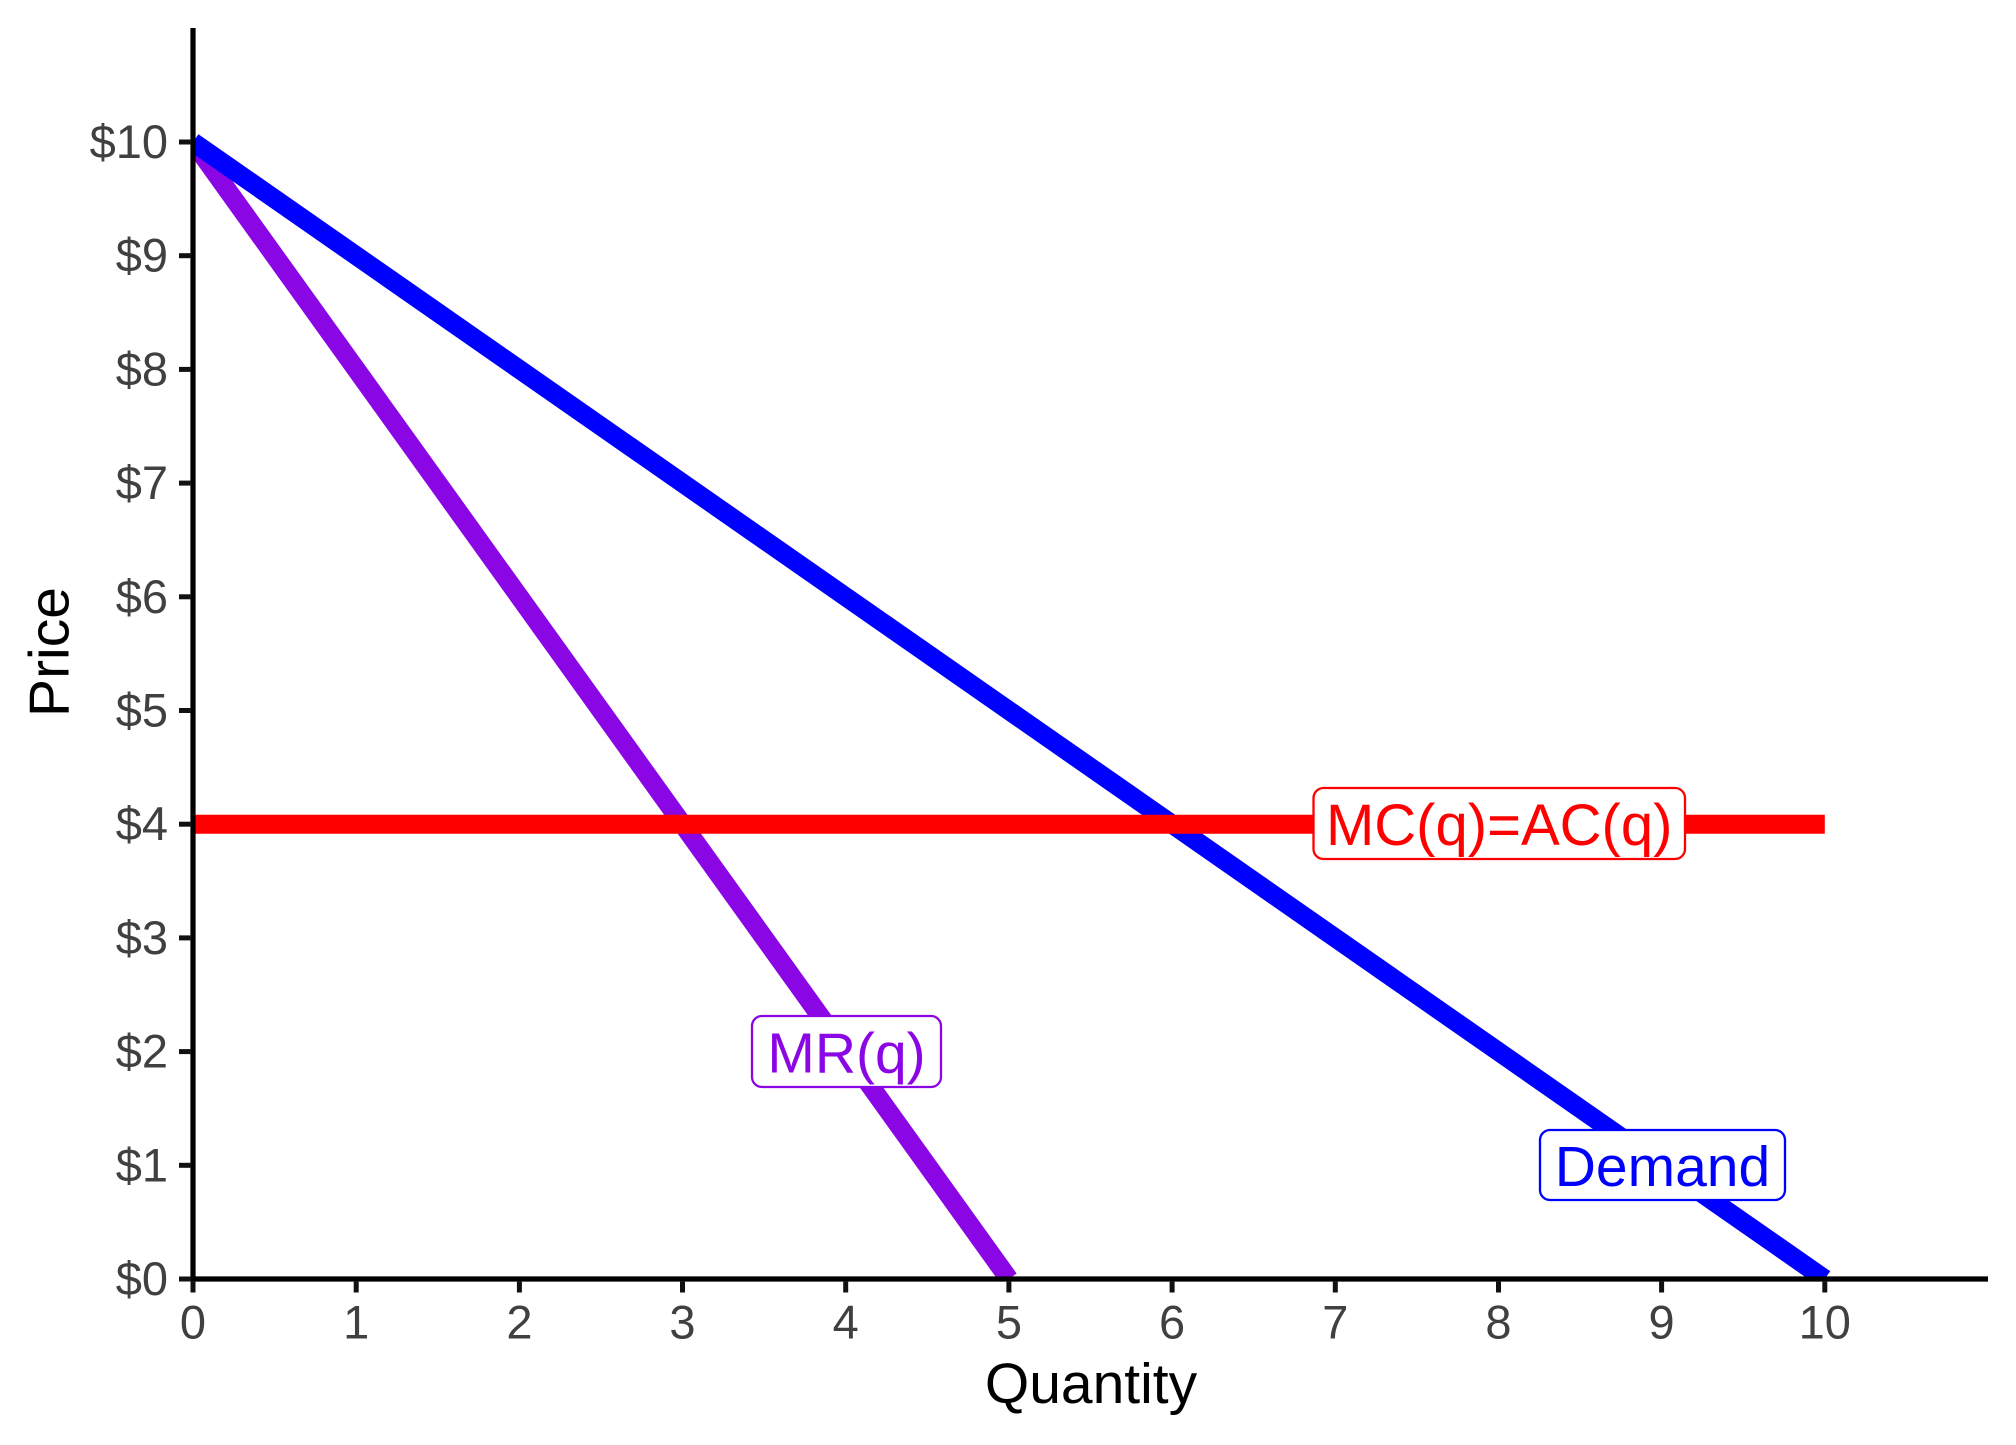 The image size is (2016, 1445). What do you see at coordinates (1662, 1167) in the screenshot?
I see `svg-text: Demand` at bounding box center [1662, 1167].